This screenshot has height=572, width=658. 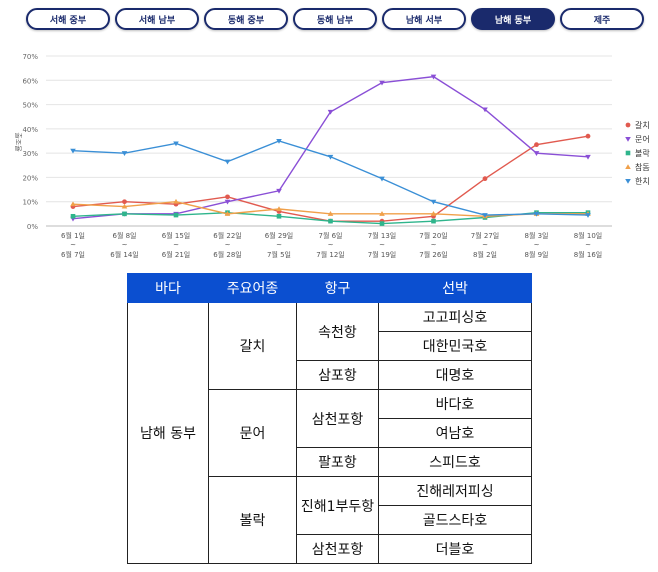 I want to click on table-header-row: 바다 주요어종 항구 선박, so click(x=329, y=288).